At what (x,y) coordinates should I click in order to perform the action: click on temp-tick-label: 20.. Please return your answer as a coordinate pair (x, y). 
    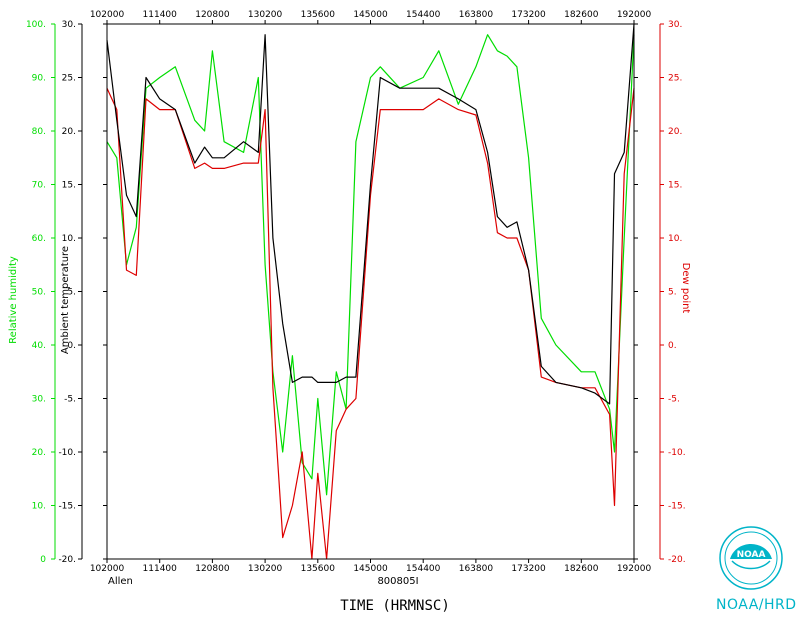
    Looking at the image, I should click on (69, 132).